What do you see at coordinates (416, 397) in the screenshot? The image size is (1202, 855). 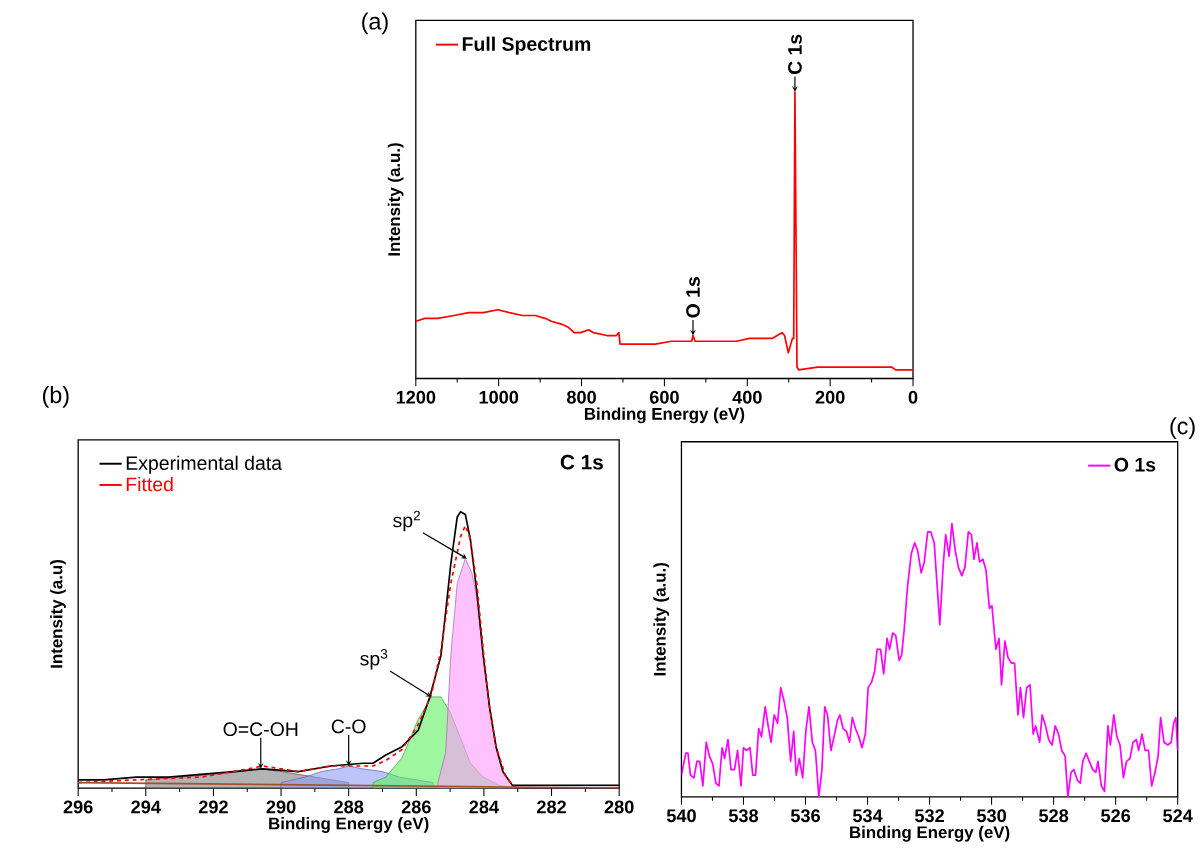 I see `x-tick-label: 1200` at bounding box center [416, 397].